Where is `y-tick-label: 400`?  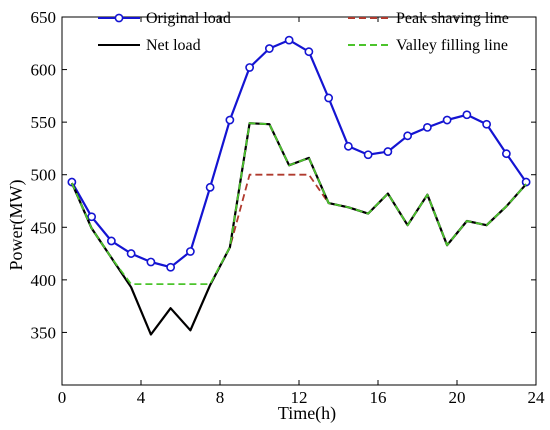 y-tick-label: 400 is located at coordinates (44, 280).